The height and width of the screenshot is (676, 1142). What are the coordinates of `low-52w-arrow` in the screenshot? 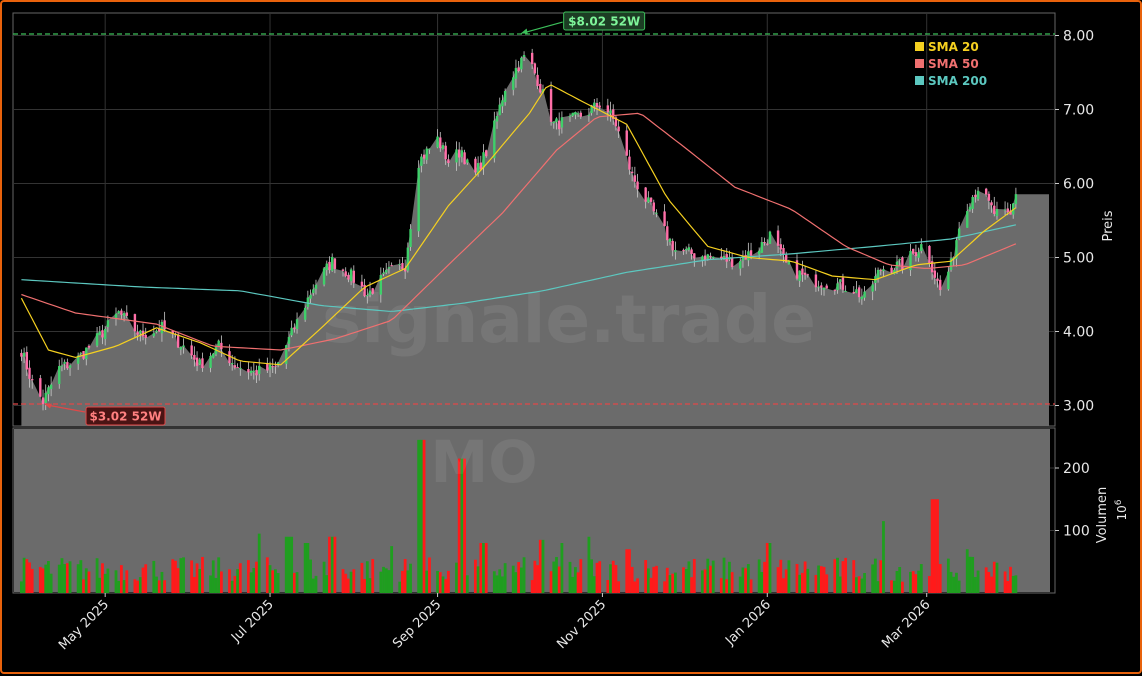 It's located at (66, 408).